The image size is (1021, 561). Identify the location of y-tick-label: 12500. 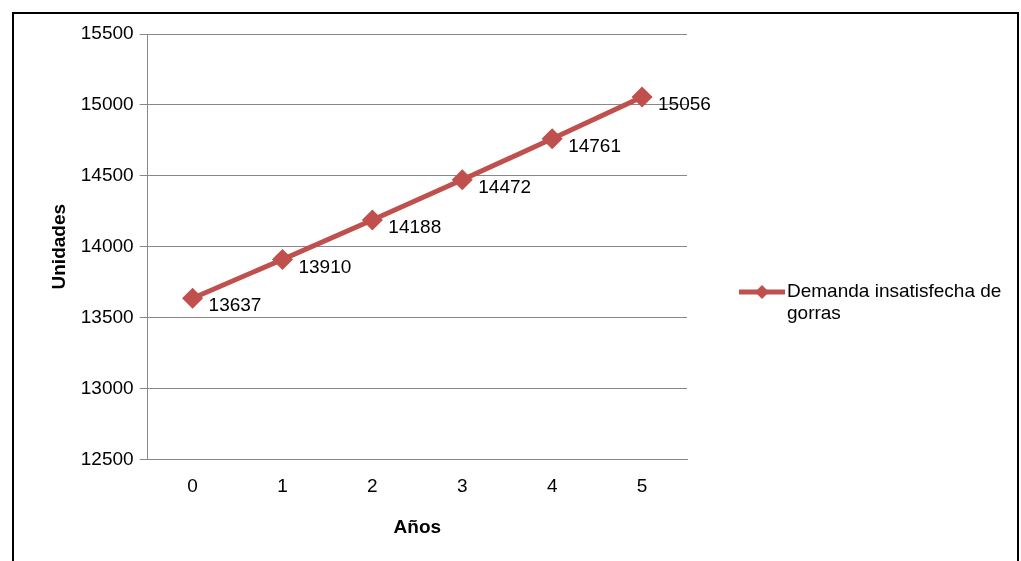
(107, 458).